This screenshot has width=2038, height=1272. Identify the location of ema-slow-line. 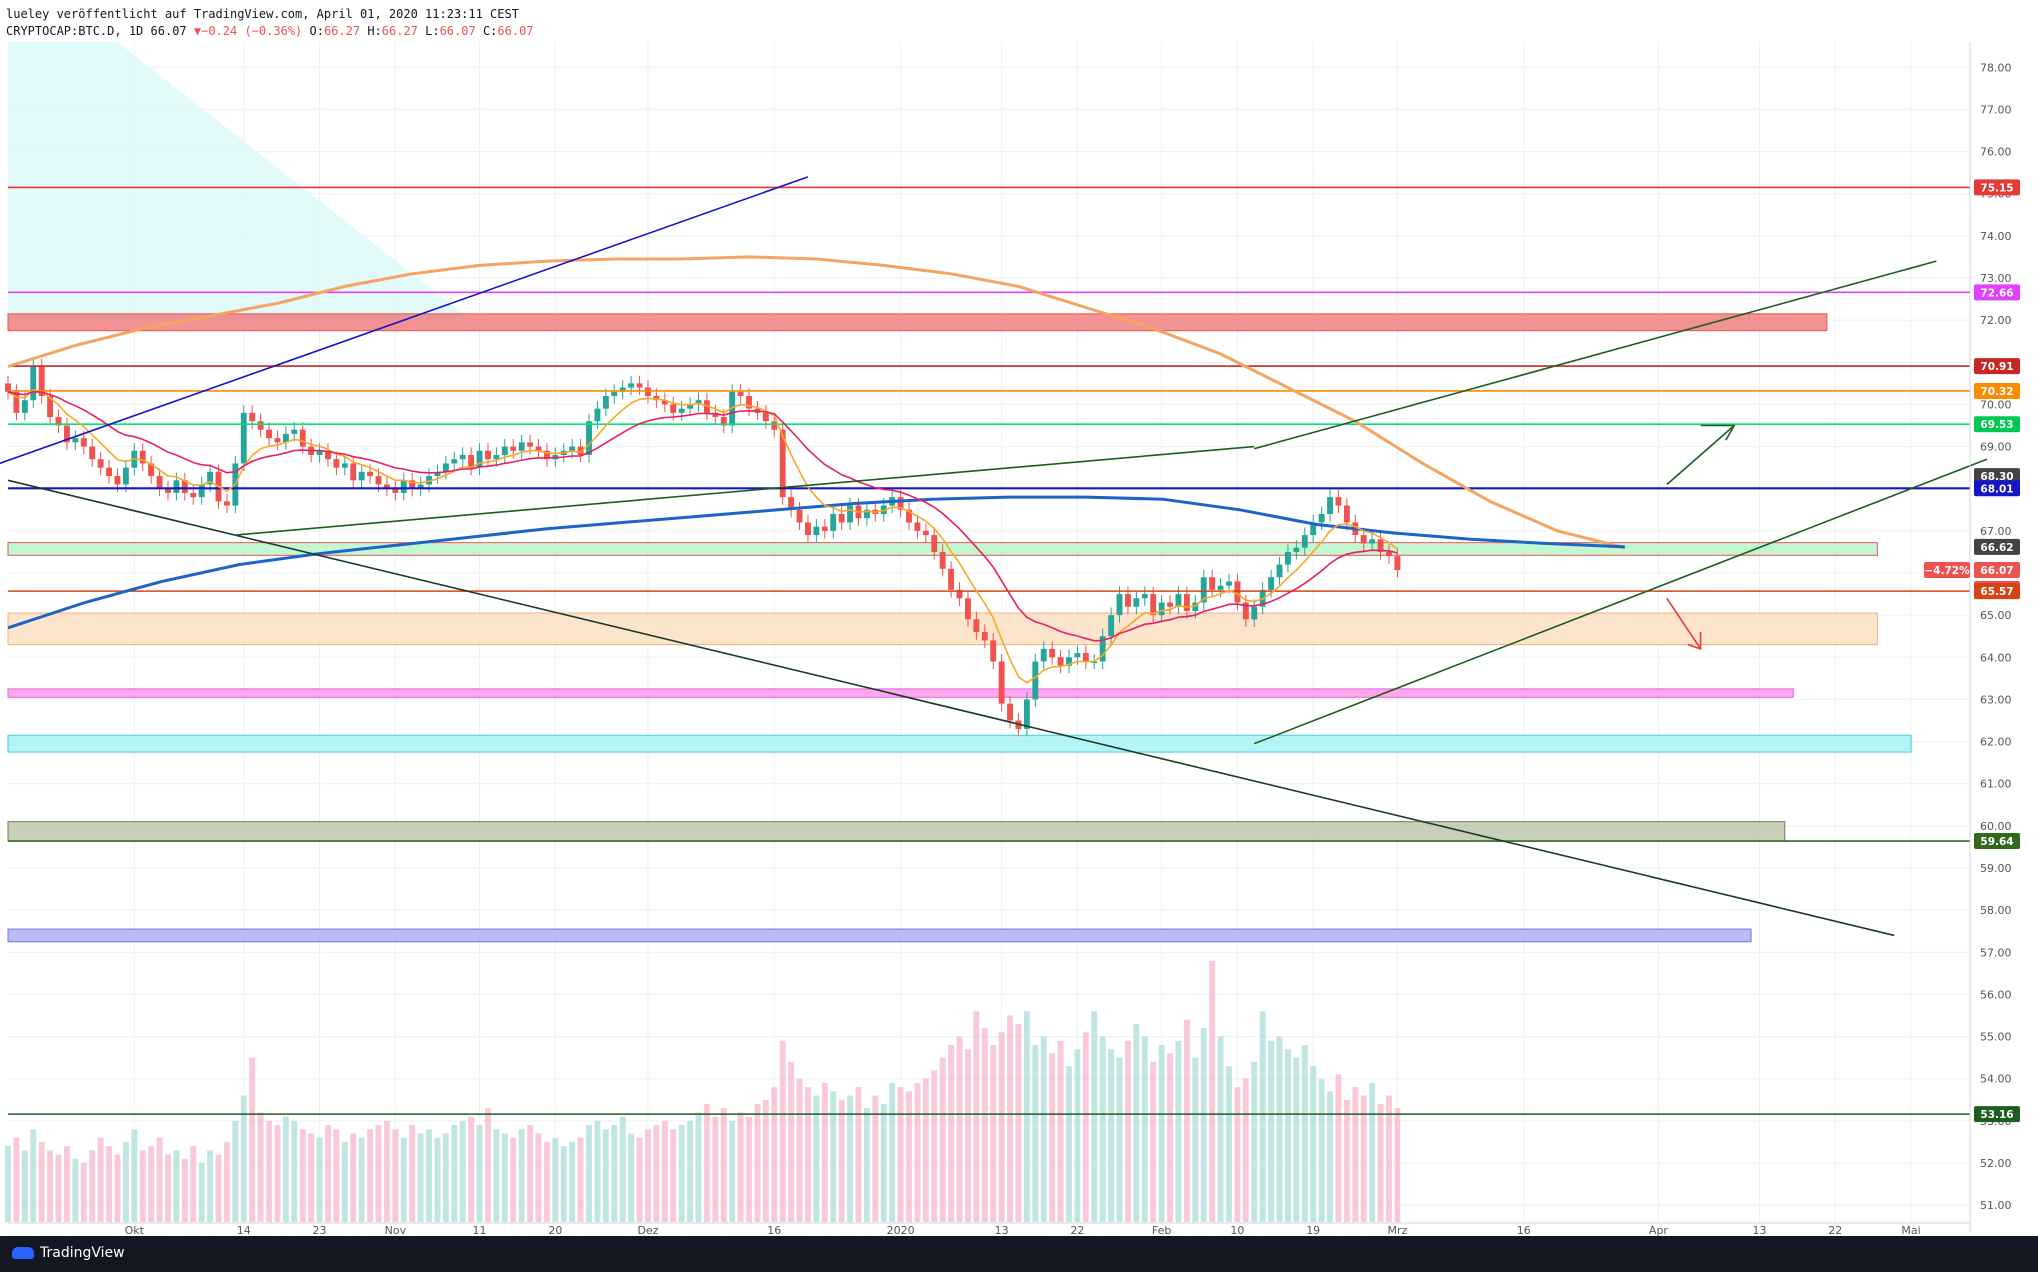
(702, 516).